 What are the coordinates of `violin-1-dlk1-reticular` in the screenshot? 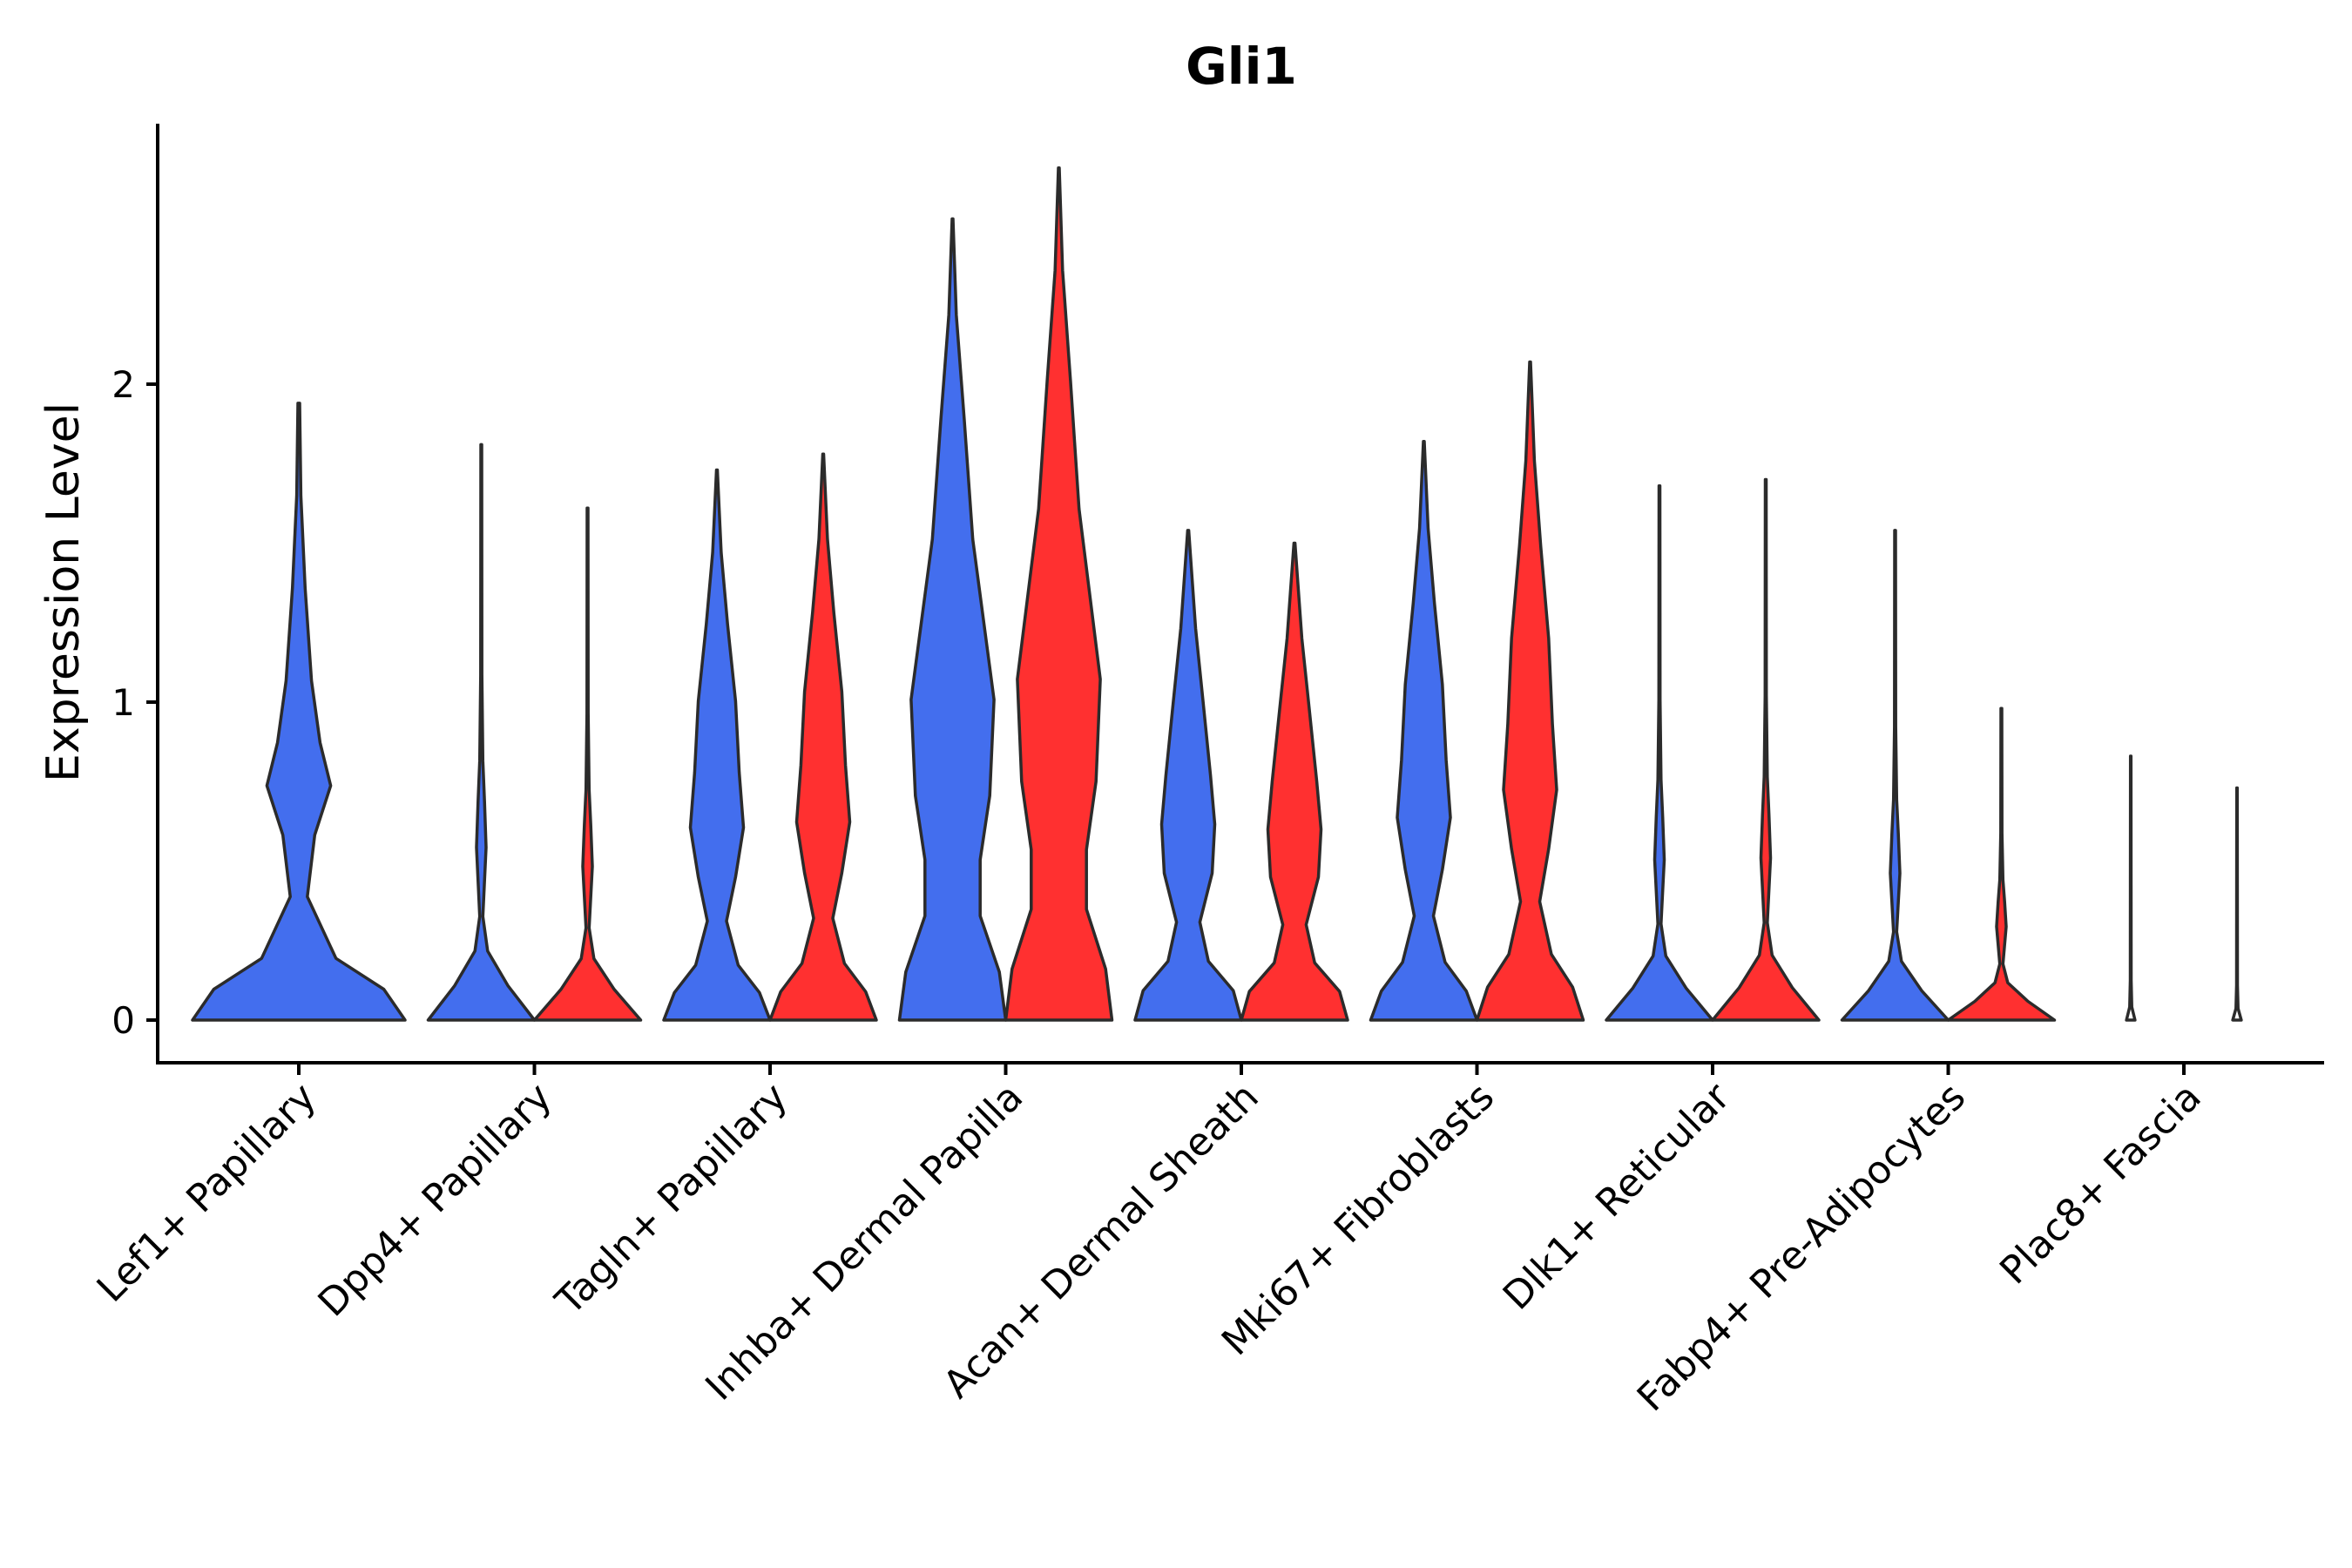 It's located at (1659, 753).